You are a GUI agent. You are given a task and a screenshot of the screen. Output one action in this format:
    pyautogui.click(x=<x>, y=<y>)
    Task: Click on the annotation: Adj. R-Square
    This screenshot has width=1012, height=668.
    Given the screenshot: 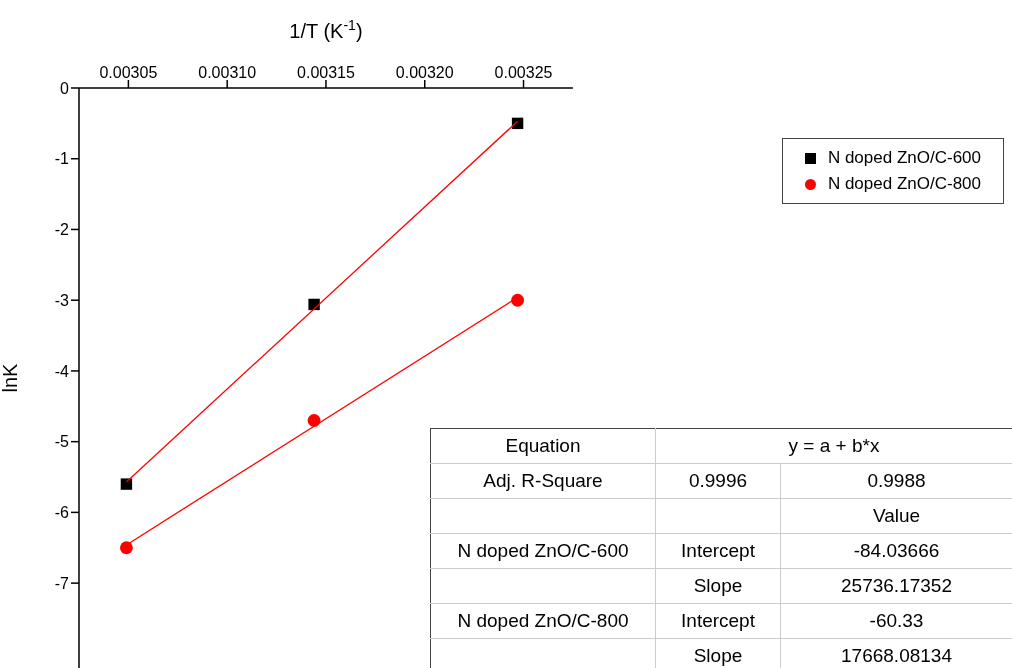 What is the action you would take?
    pyautogui.click(x=543, y=481)
    